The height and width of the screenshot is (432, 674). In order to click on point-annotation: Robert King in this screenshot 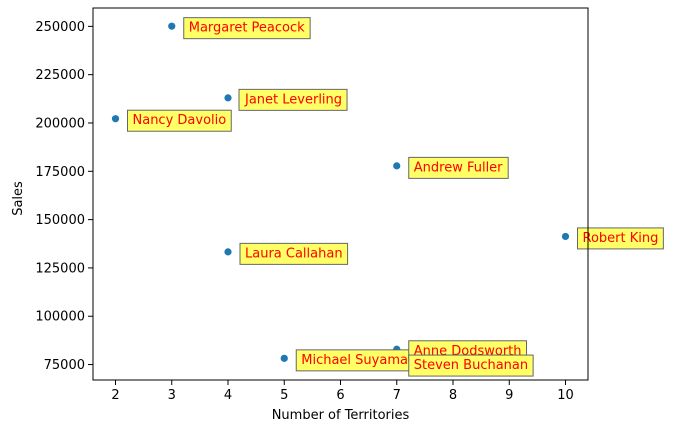, I will do `click(620, 238)`.